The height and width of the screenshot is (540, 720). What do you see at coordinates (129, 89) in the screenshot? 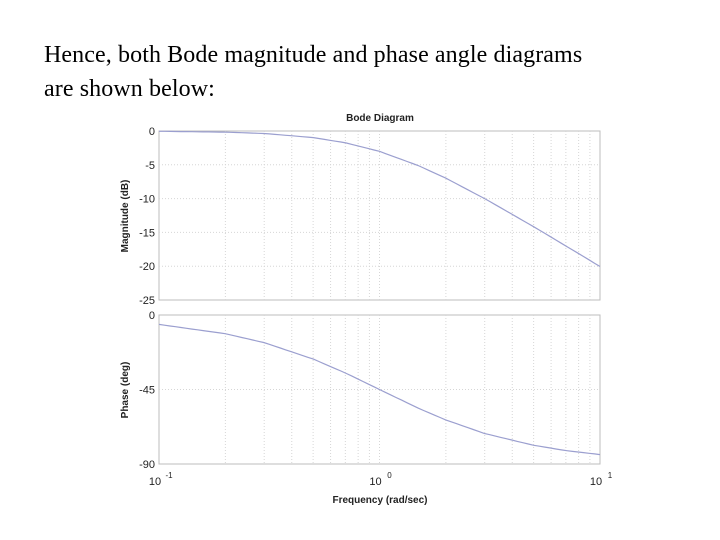
I see `caption-line-2: are shown below:` at bounding box center [129, 89].